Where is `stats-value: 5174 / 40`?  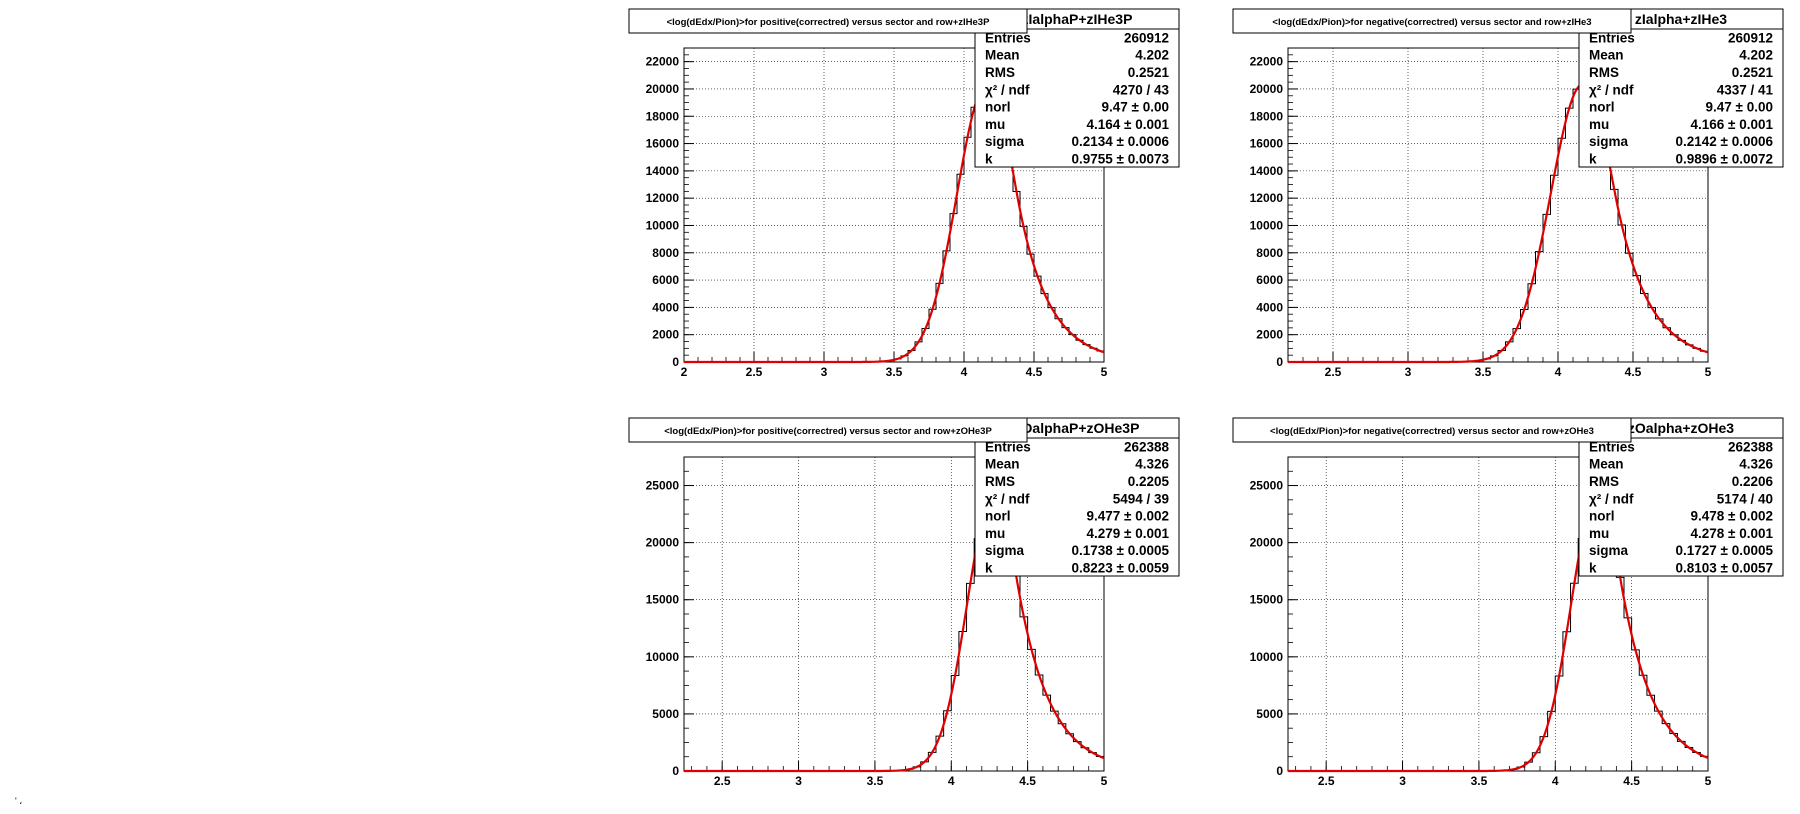
stats-value: 5174 / 40 is located at coordinates (1745, 498).